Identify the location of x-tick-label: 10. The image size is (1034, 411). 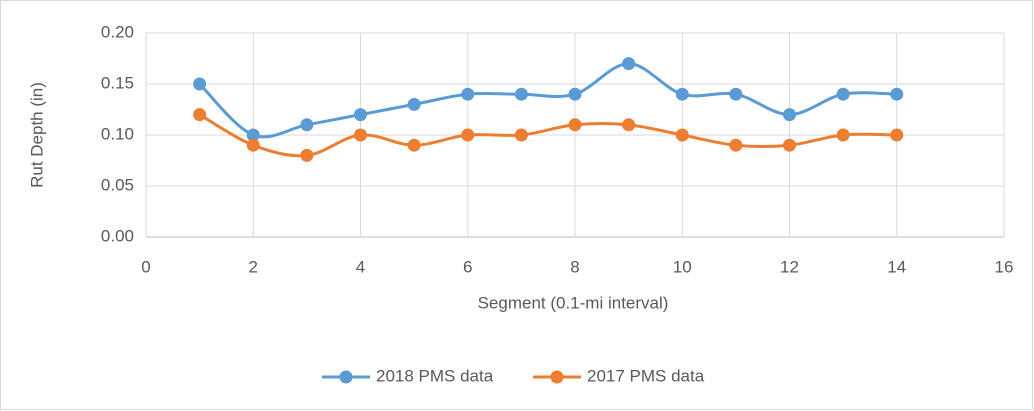
(682, 266).